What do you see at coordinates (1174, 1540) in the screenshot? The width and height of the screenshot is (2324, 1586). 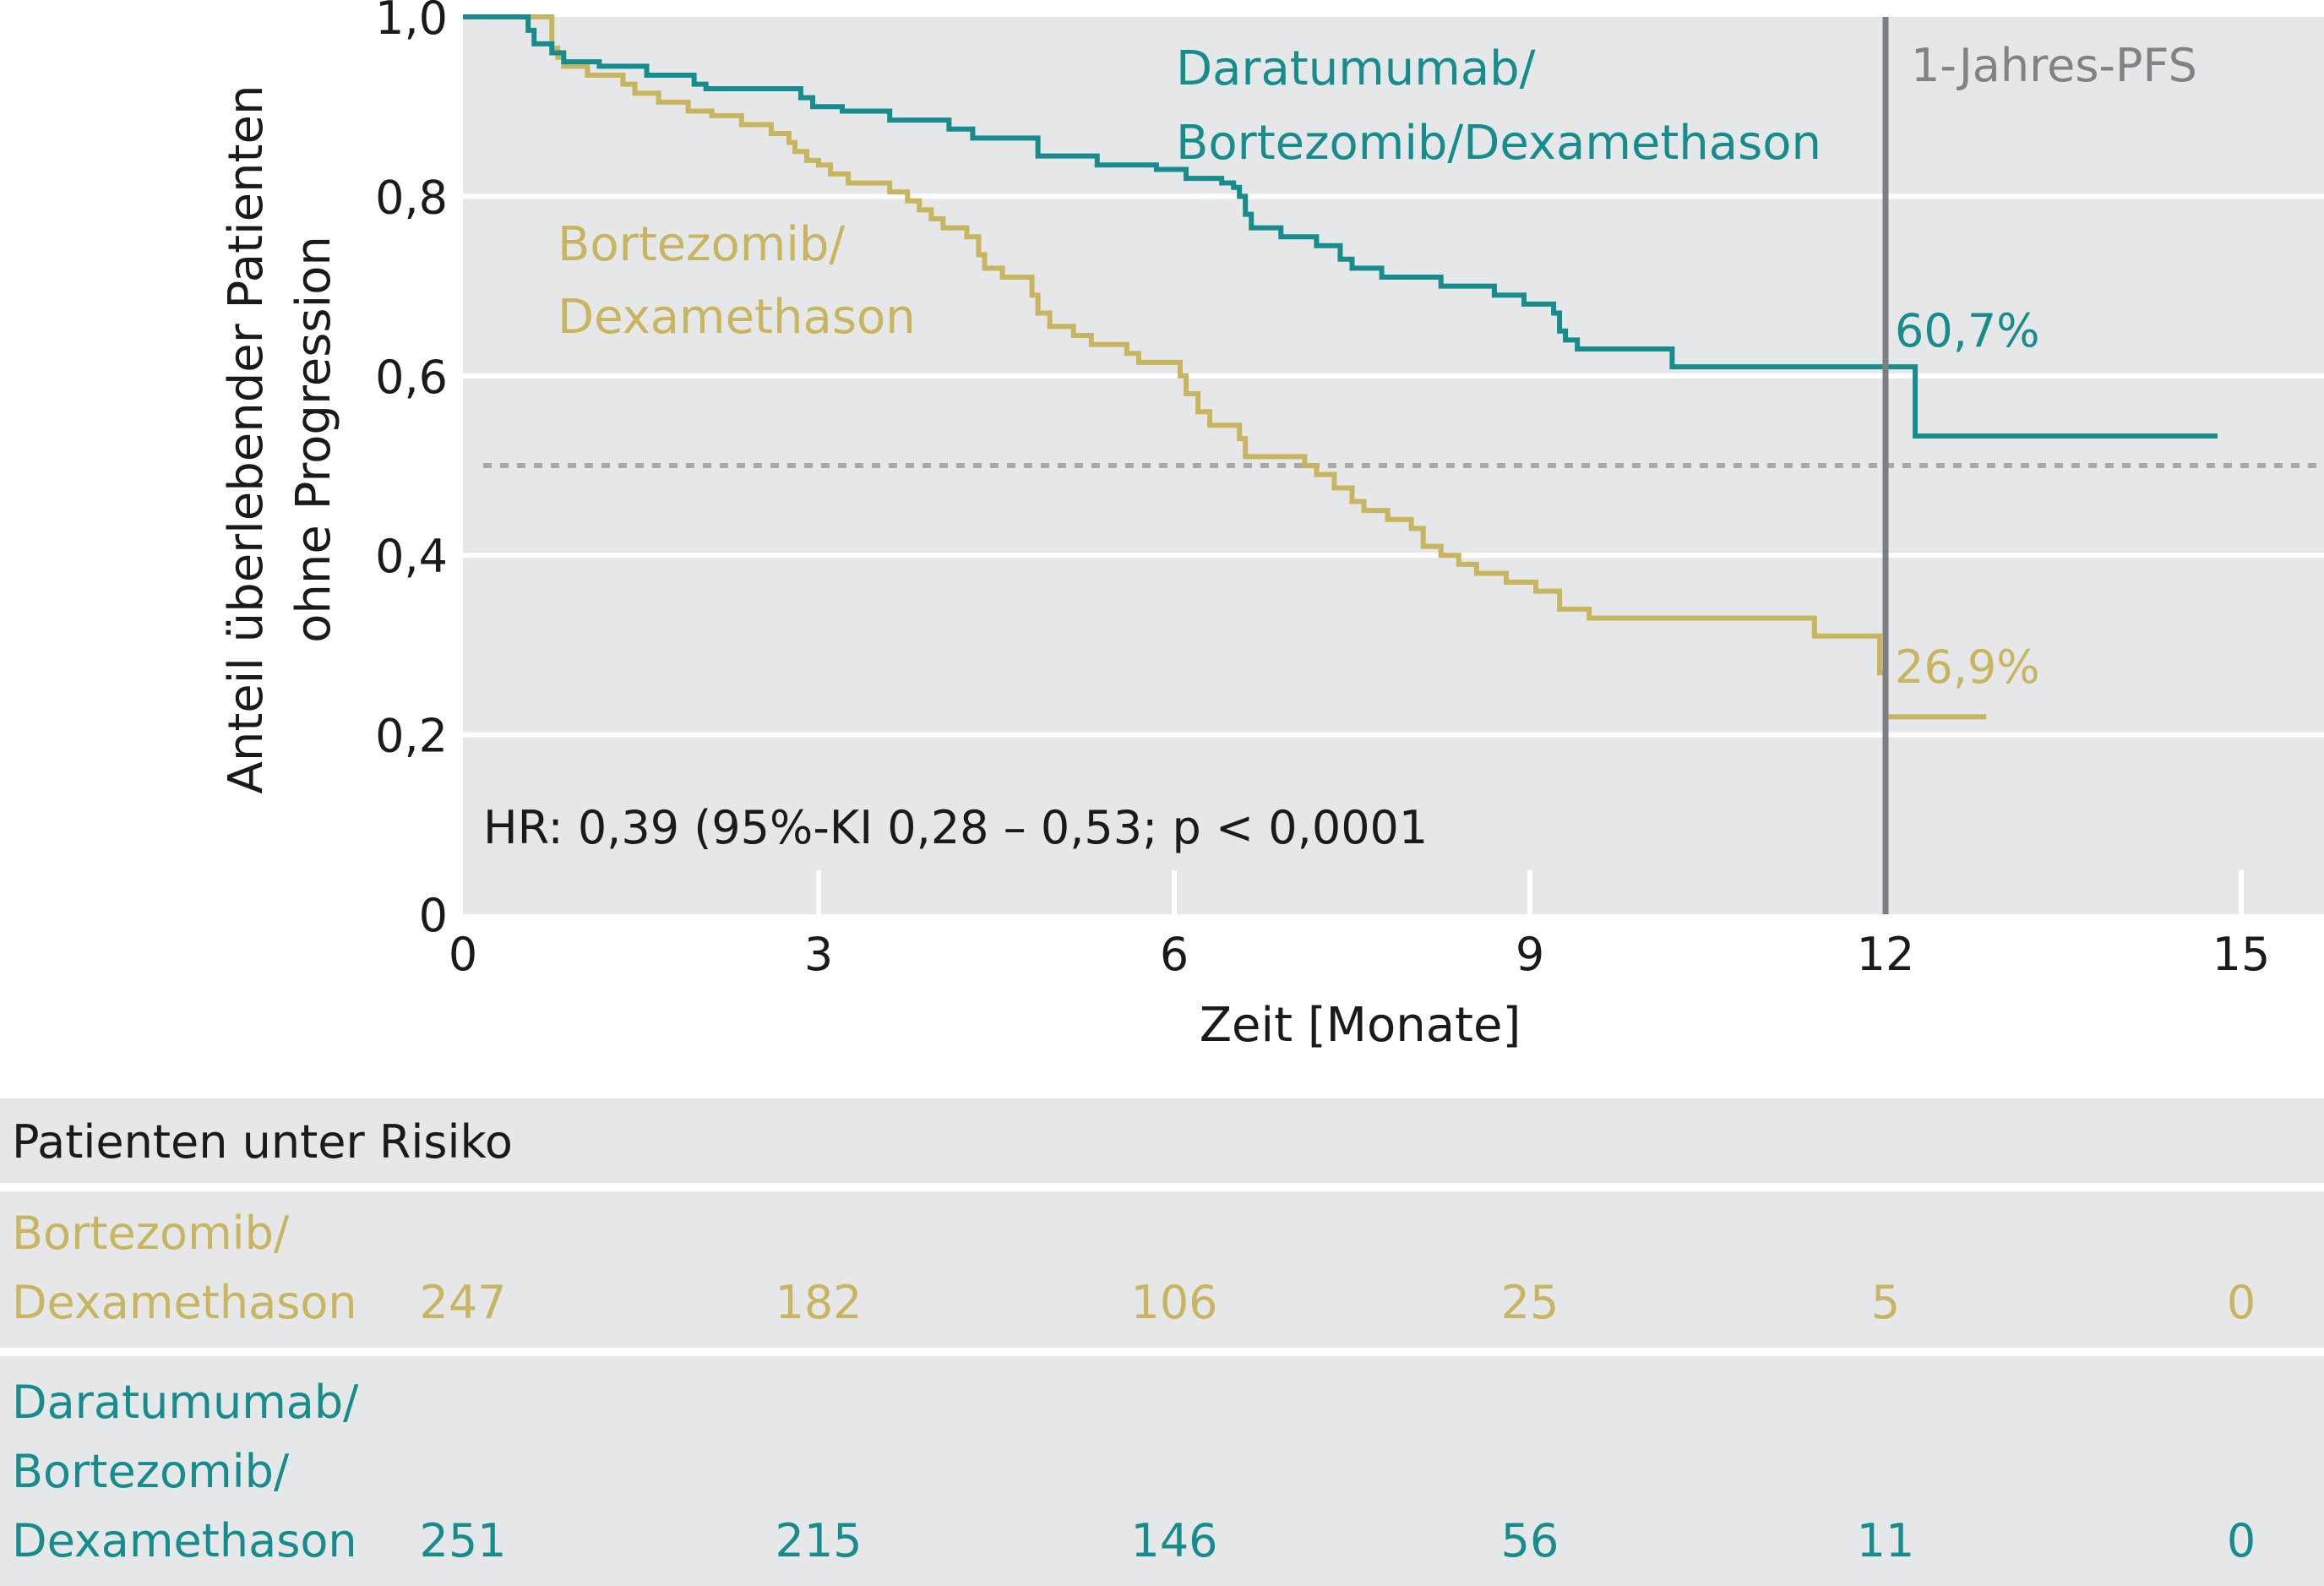 I see `risk-count: 146` at bounding box center [1174, 1540].